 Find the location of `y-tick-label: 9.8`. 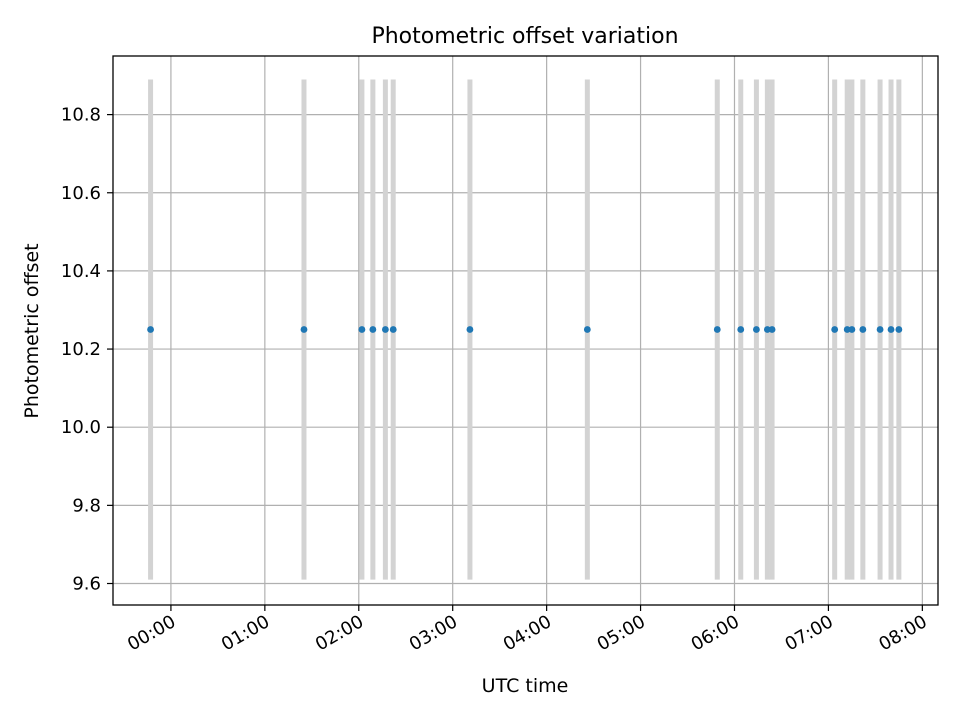

y-tick-label: 9.8 is located at coordinates (86, 505).